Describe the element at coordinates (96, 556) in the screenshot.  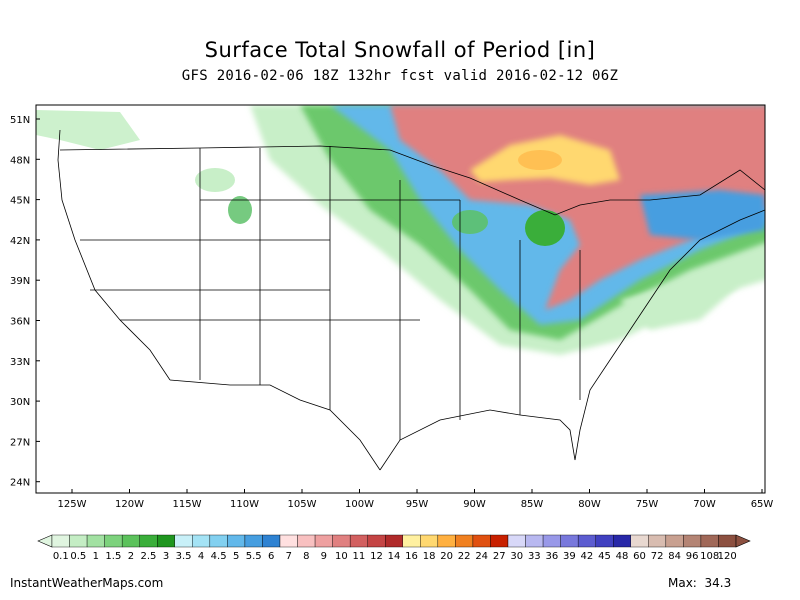
I see `legend-label: 1` at that location.